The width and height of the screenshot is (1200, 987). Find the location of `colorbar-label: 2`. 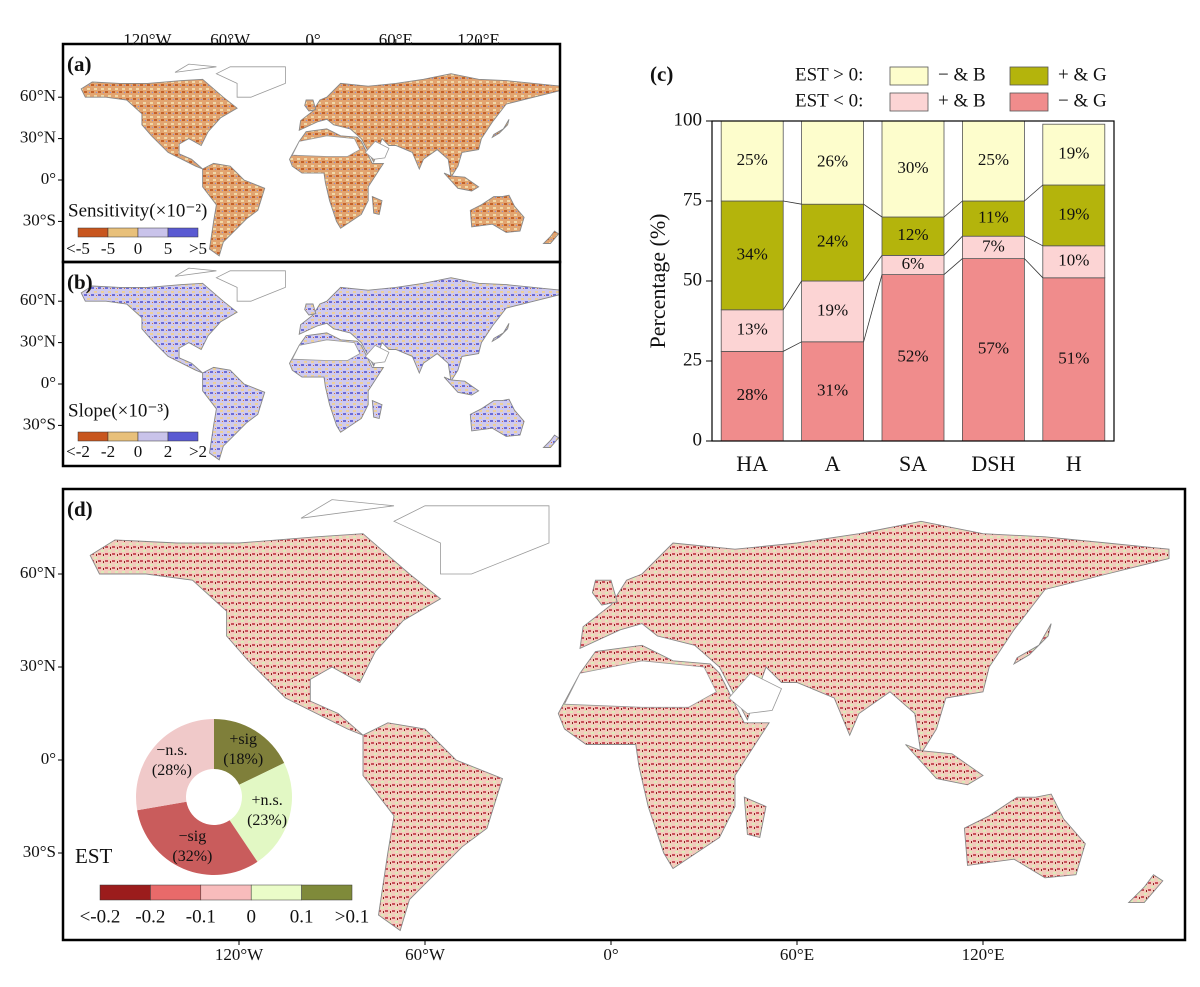

colorbar-label: 2 is located at coordinates (168, 451).